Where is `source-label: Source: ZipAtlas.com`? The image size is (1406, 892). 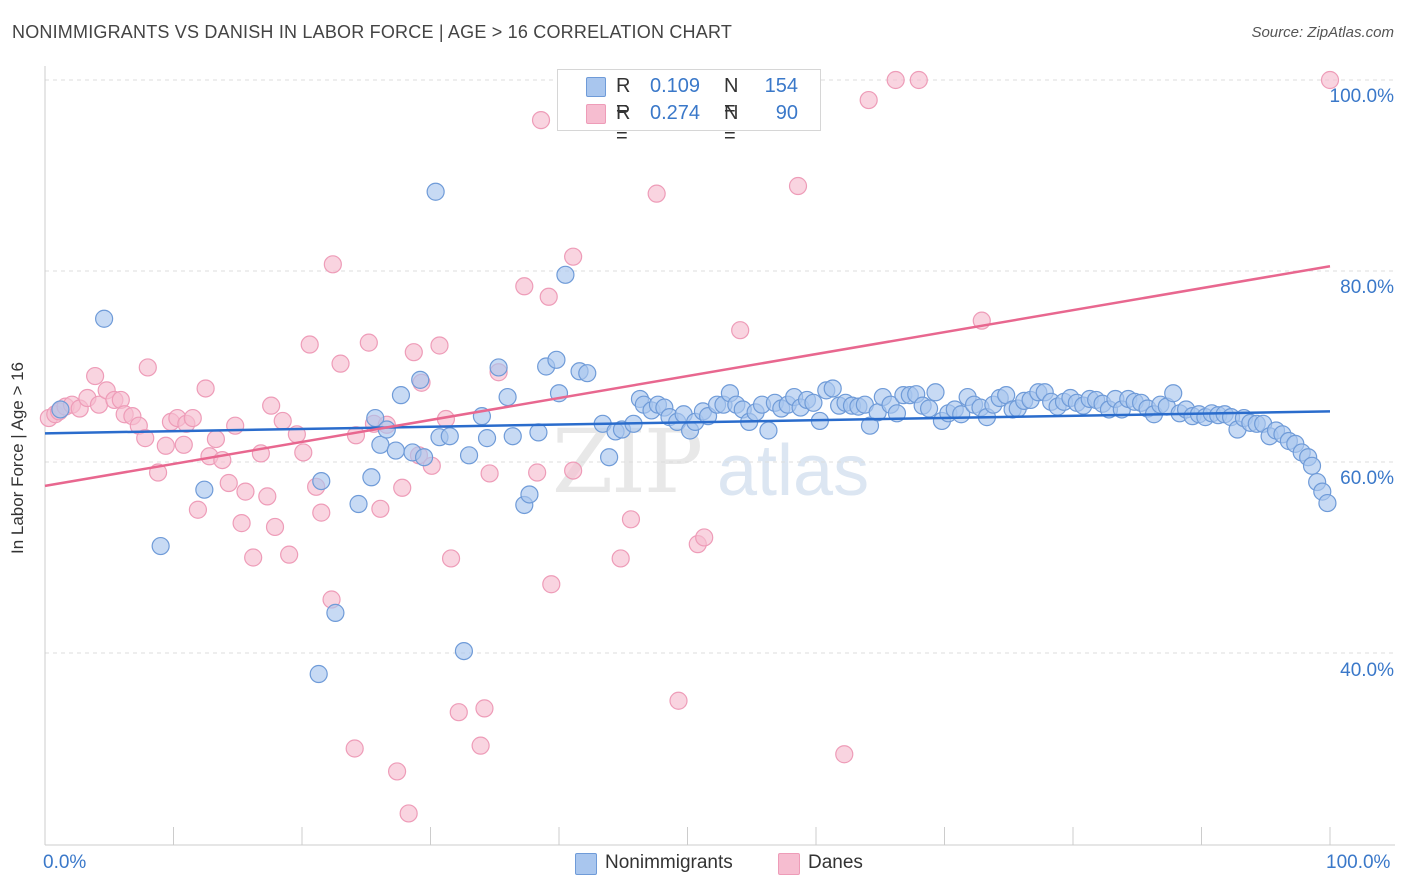 source-label: Source: ZipAtlas.com is located at coordinates (1322, 32).